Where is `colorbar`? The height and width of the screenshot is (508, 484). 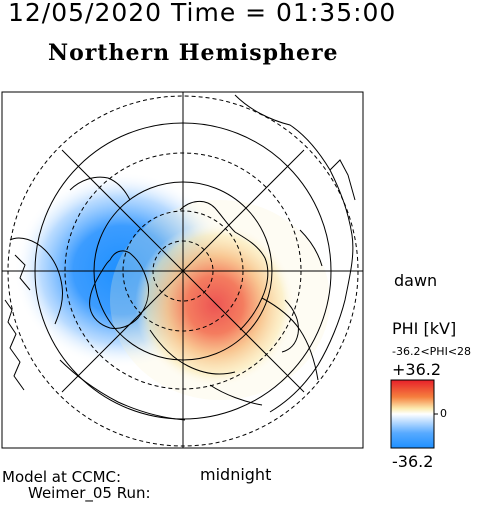 colorbar is located at coordinates (412, 414).